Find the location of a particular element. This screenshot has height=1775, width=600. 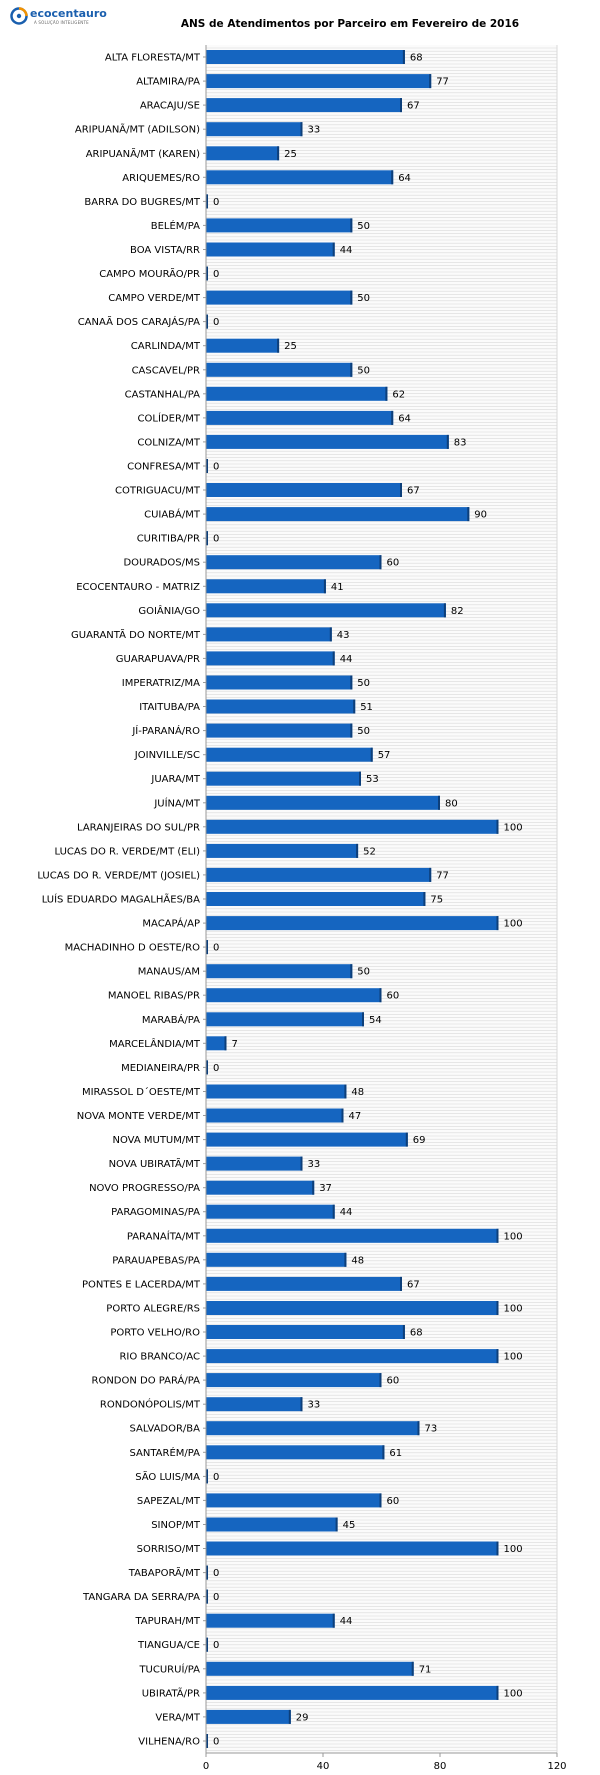

category-label: JOINVILLE/SC is located at coordinates (167, 755).